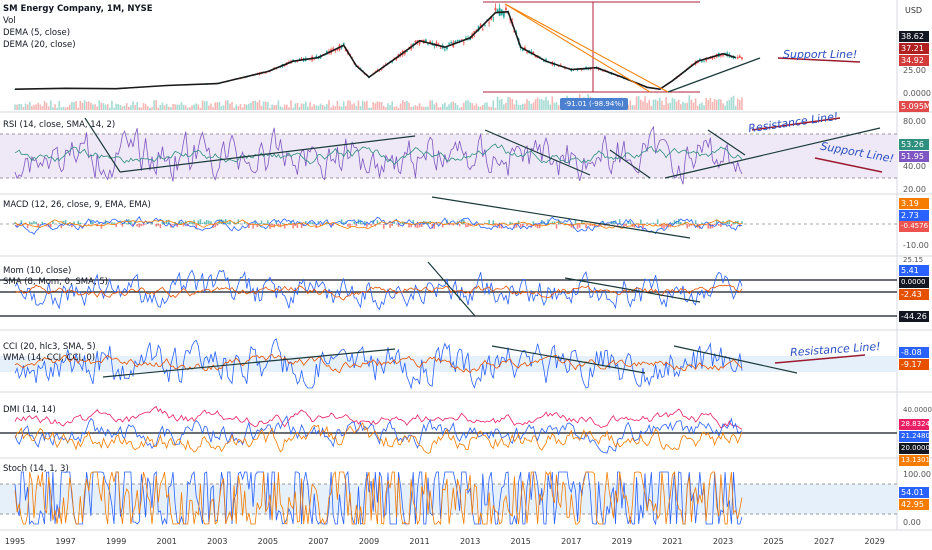 The width and height of the screenshot is (932, 550). Describe the element at coordinates (378, 434) in the screenshot. I see `dmi-plus-line` at that location.